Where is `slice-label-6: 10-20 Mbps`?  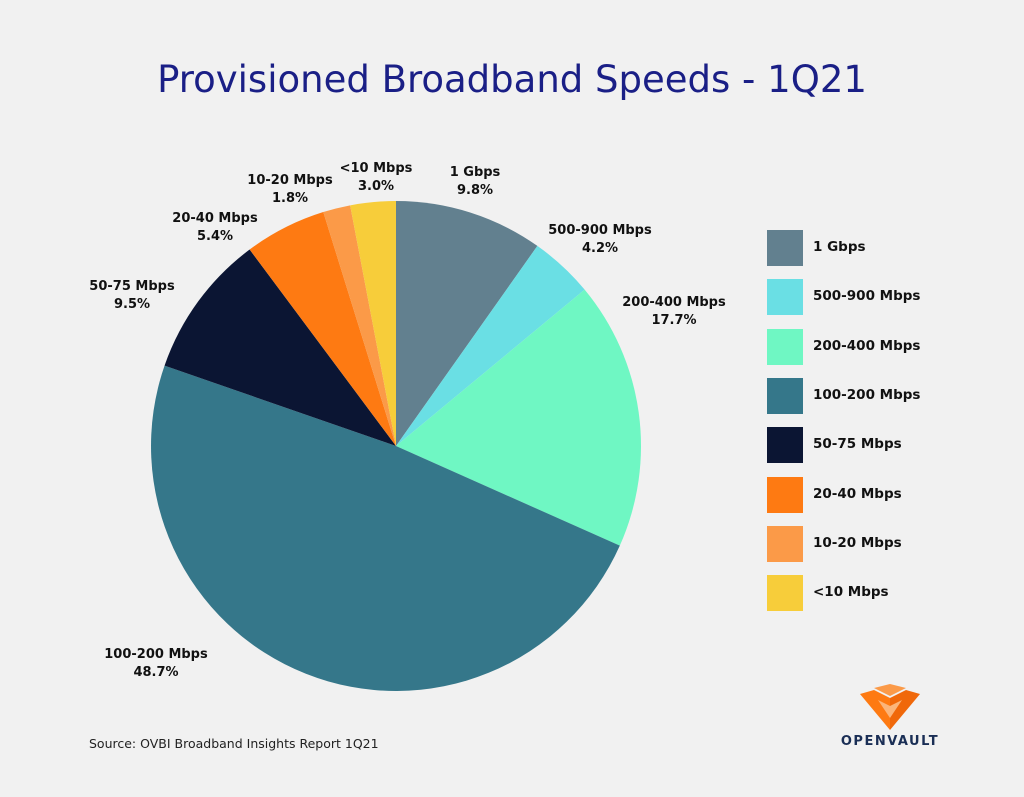 slice-label-6: 10-20 Mbps is located at coordinates (290, 180).